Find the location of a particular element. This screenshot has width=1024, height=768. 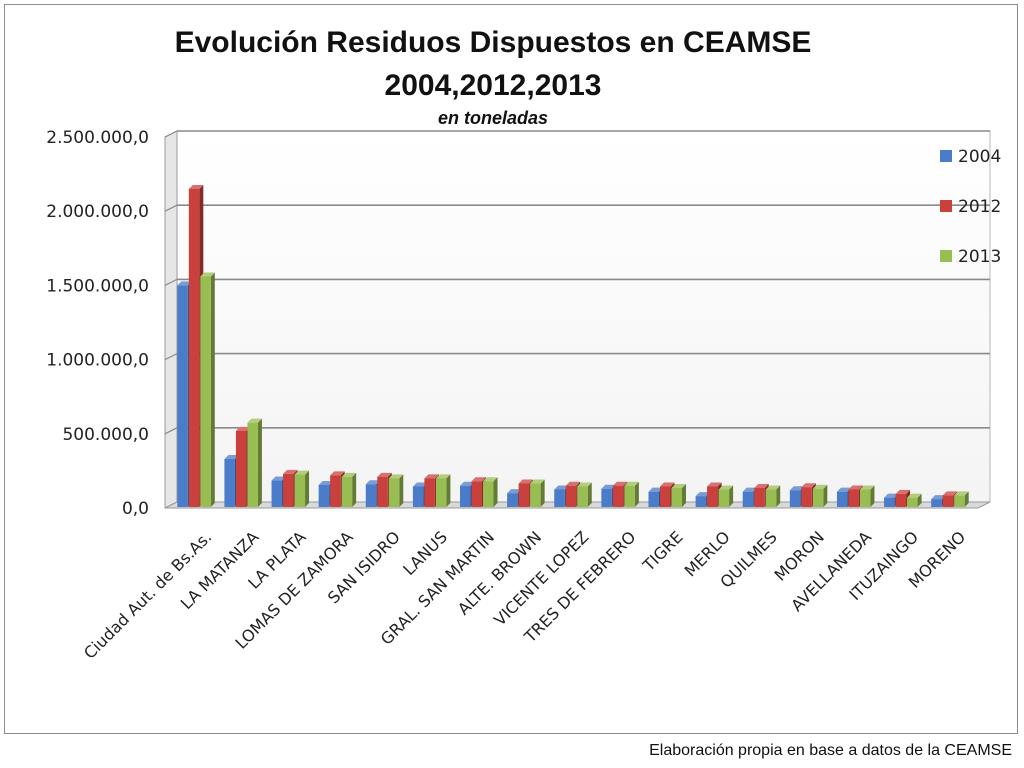

y-tick-label: 0,0 is located at coordinates (135, 509).